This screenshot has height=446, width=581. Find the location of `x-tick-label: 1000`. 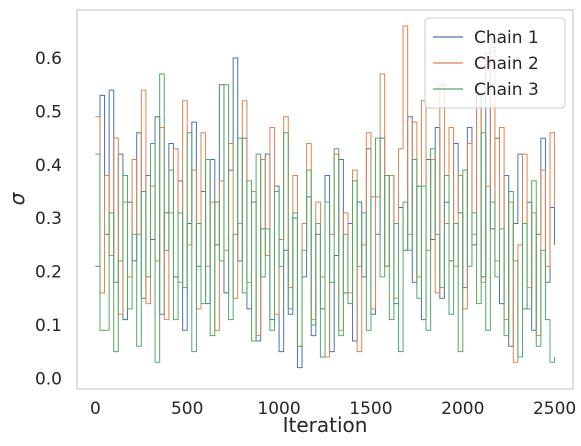

x-tick-label: 1000 is located at coordinates (278, 409).